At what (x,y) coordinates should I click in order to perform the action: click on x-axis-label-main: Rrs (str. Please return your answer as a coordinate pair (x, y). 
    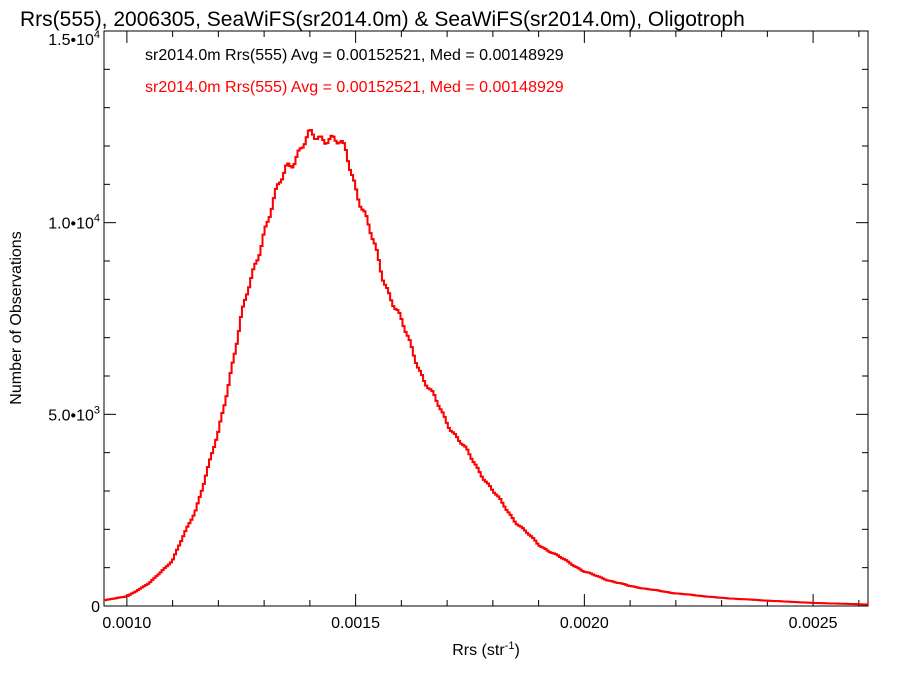
    Looking at the image, I should click on (478, 650).